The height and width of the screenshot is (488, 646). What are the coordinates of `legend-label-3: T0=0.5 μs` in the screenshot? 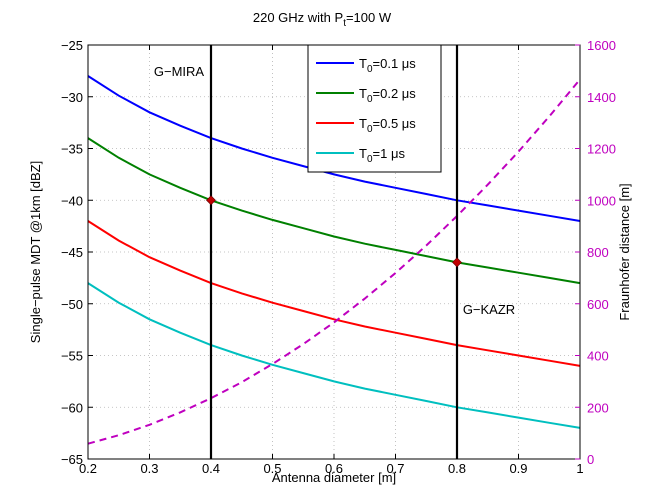 It's located at (387, 125).